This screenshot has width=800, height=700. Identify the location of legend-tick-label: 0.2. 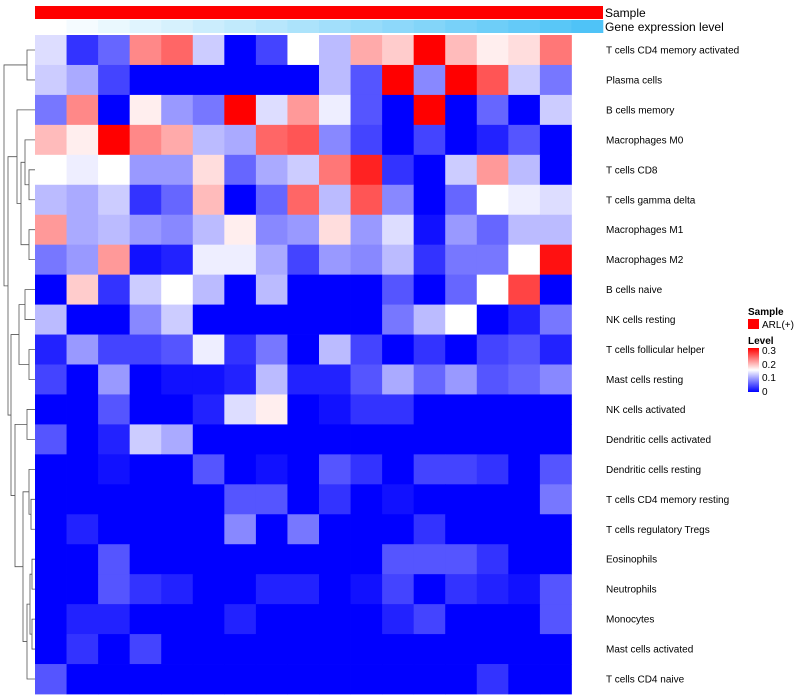
(769, 365).